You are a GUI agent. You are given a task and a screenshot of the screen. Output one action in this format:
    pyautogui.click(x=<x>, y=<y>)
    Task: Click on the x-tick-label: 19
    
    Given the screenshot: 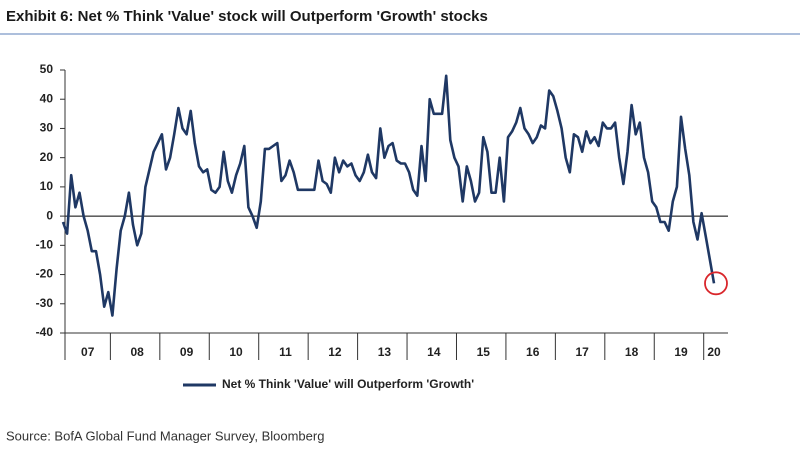 What is the action you would take?
    pyautogui.click(x=681, y=352)
    